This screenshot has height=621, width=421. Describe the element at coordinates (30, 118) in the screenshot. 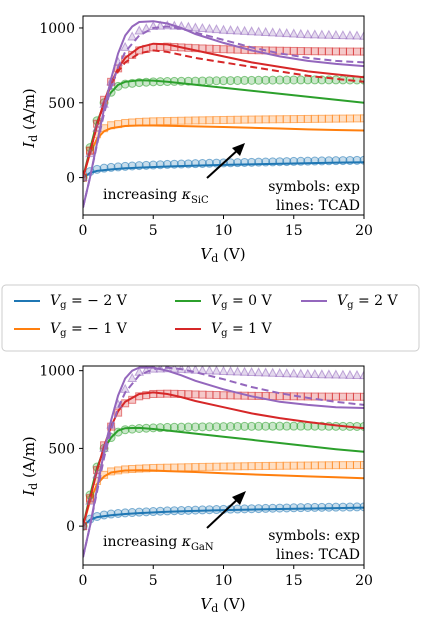

I see `y-axis-label-top: Id (A/m)` at that location.